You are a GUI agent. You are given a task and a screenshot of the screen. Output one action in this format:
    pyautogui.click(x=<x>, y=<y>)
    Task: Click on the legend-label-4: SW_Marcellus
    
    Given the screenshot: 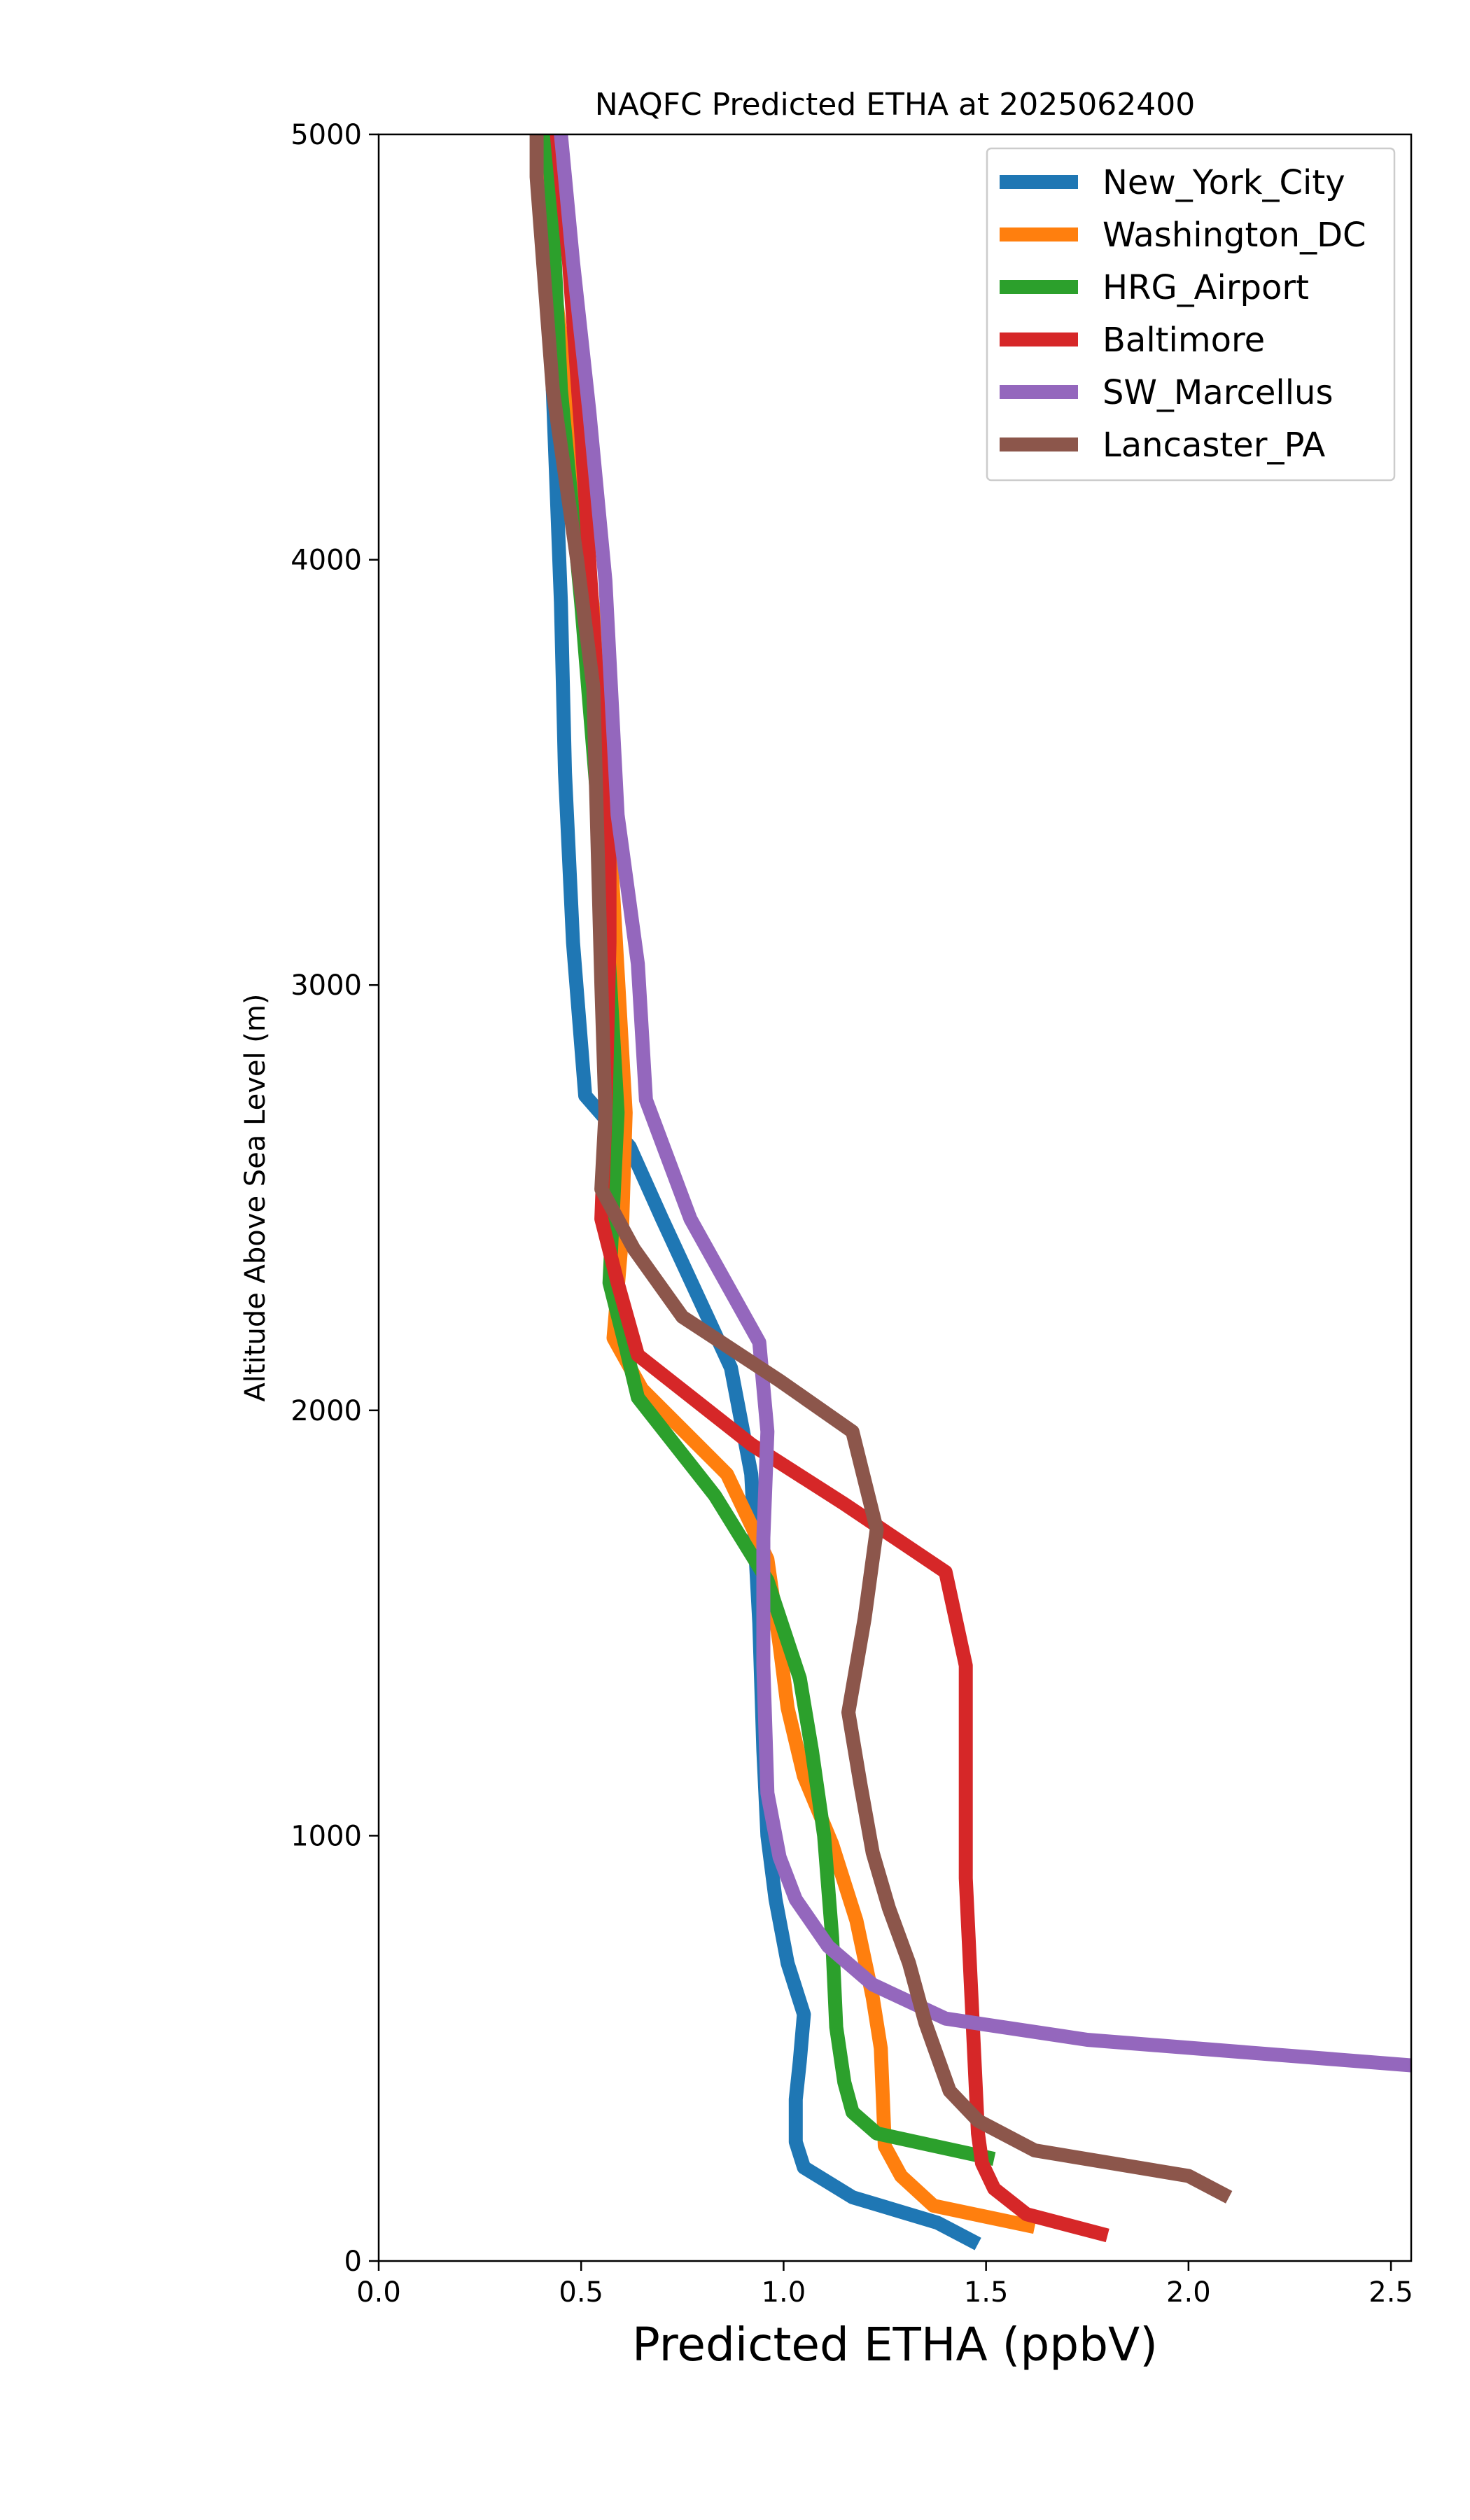 What is the action you would take?
    pyautogui.click(x=1217, y=392)
    